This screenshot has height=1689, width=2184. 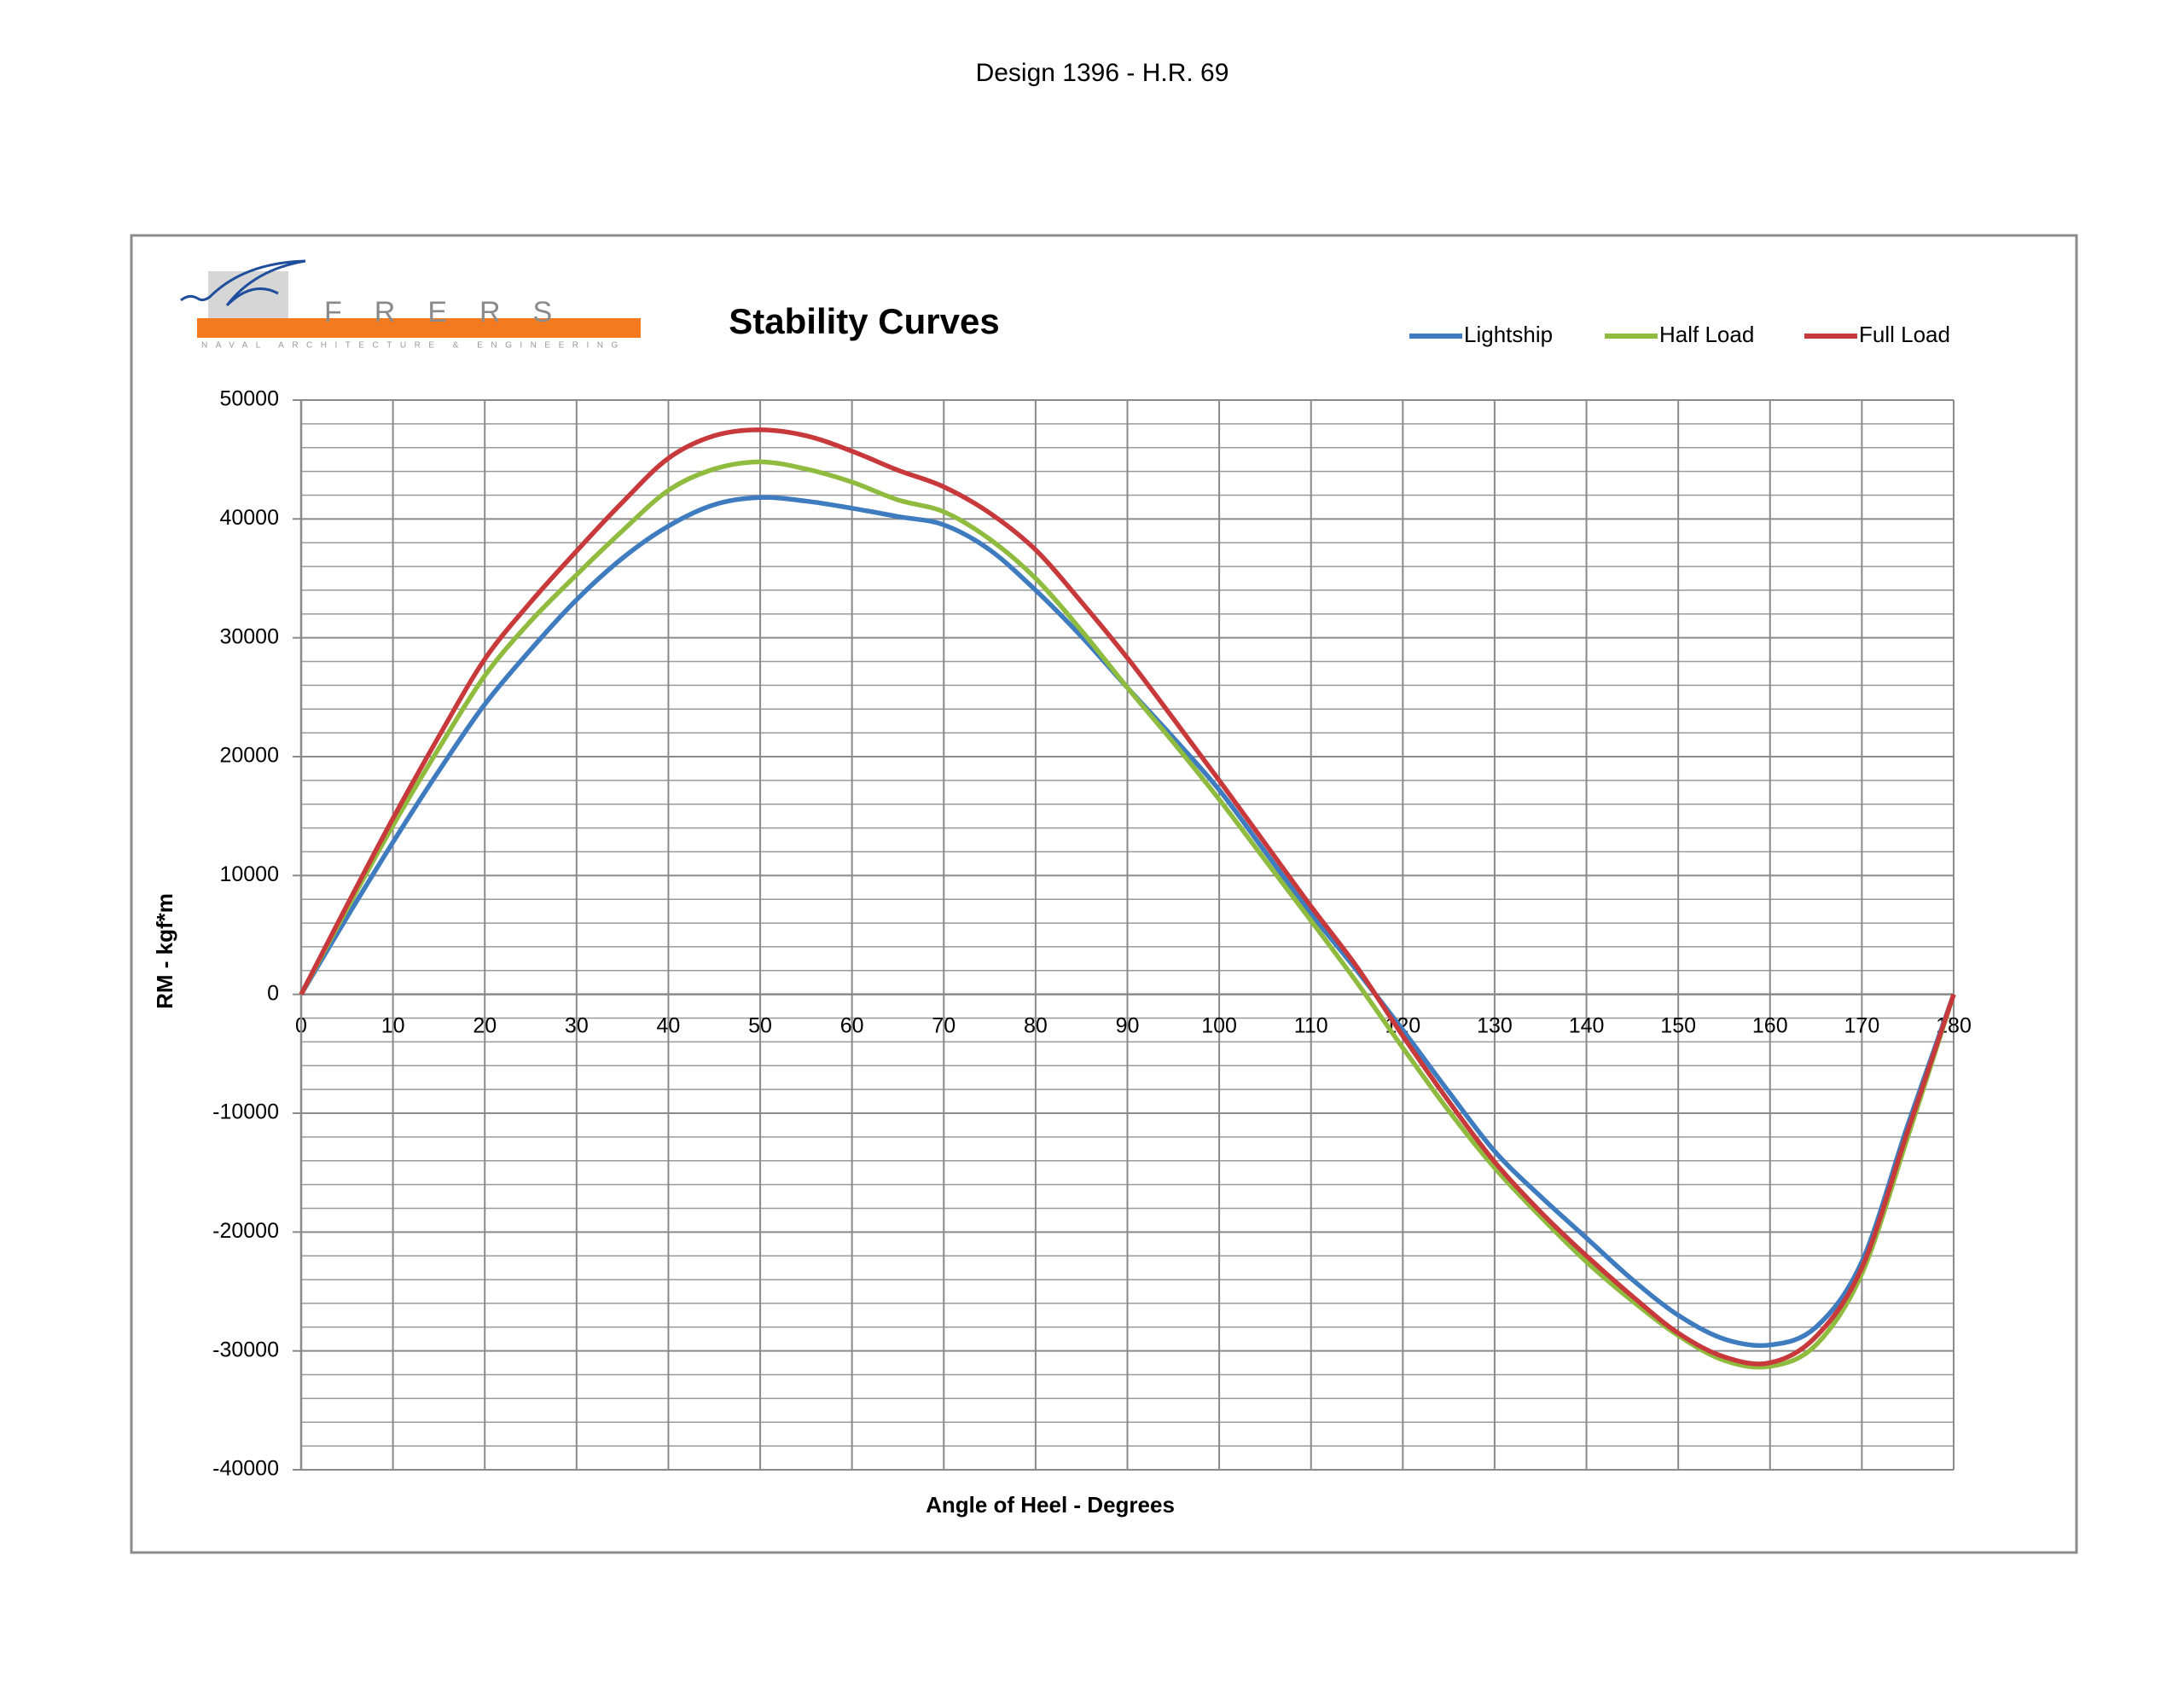 What do you see at coordinates (273, 993) in the screenshot?
I see `y-tick-label: 0` at bounding box center [273, 993].